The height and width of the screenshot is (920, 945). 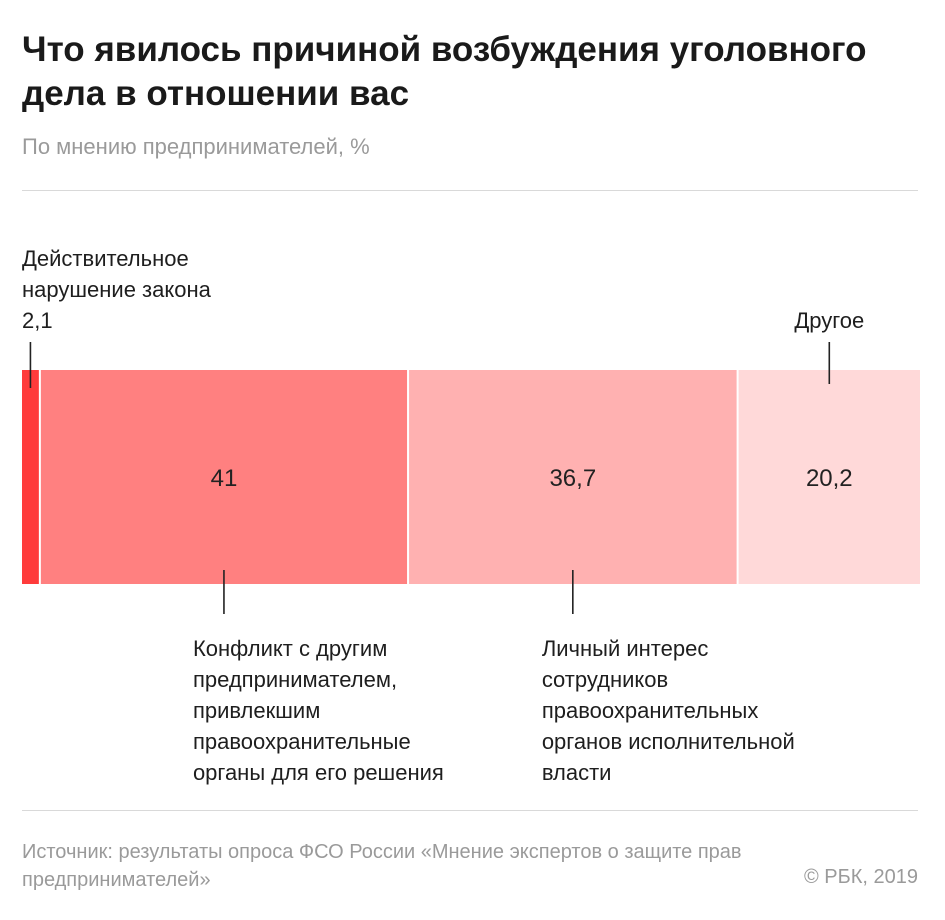 What do you see at coordinates (290, 648) in the screenshot?
I see `category-label-2: Конфликт с другим` at bounding box center [290, 648].